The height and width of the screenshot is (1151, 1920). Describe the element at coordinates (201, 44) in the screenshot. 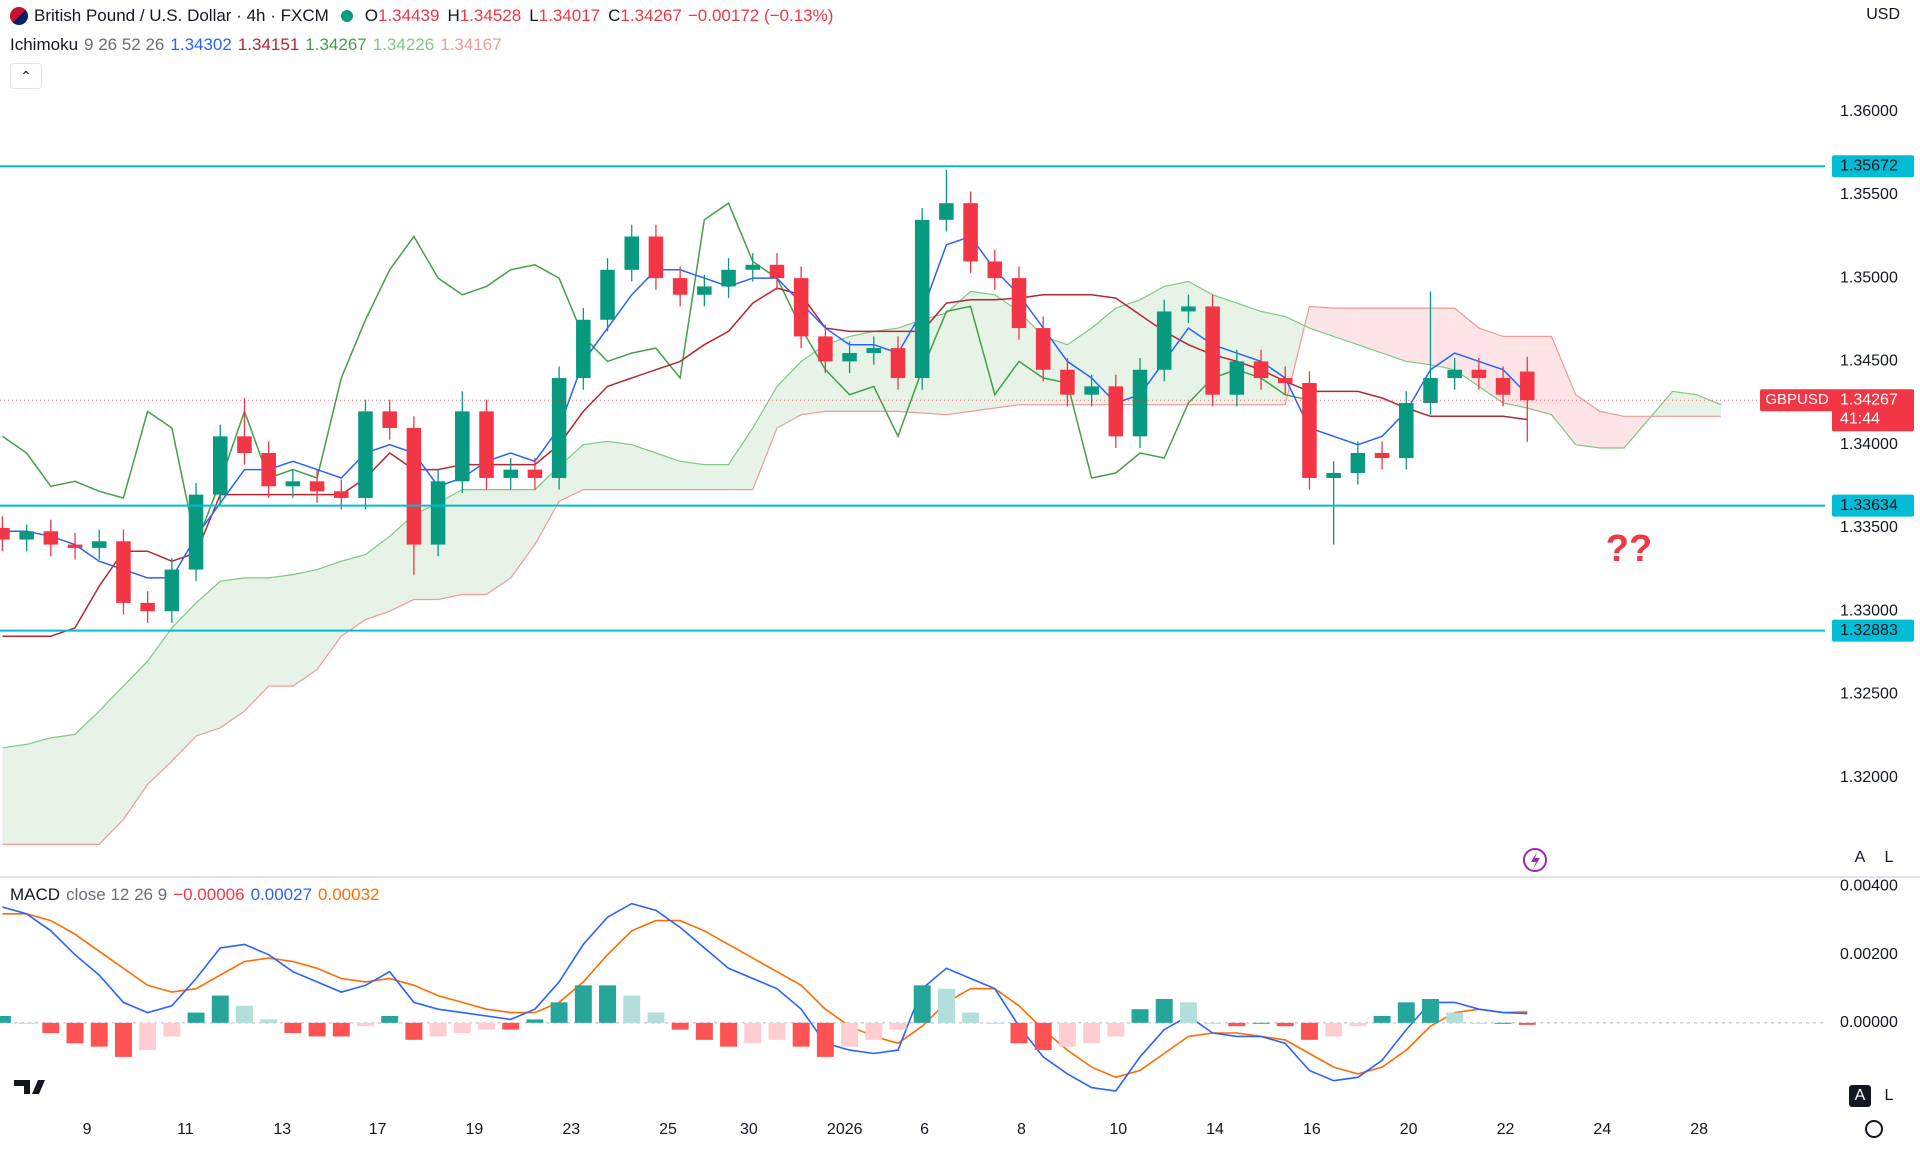

I see `indicator-value: 1.34302` at that location.